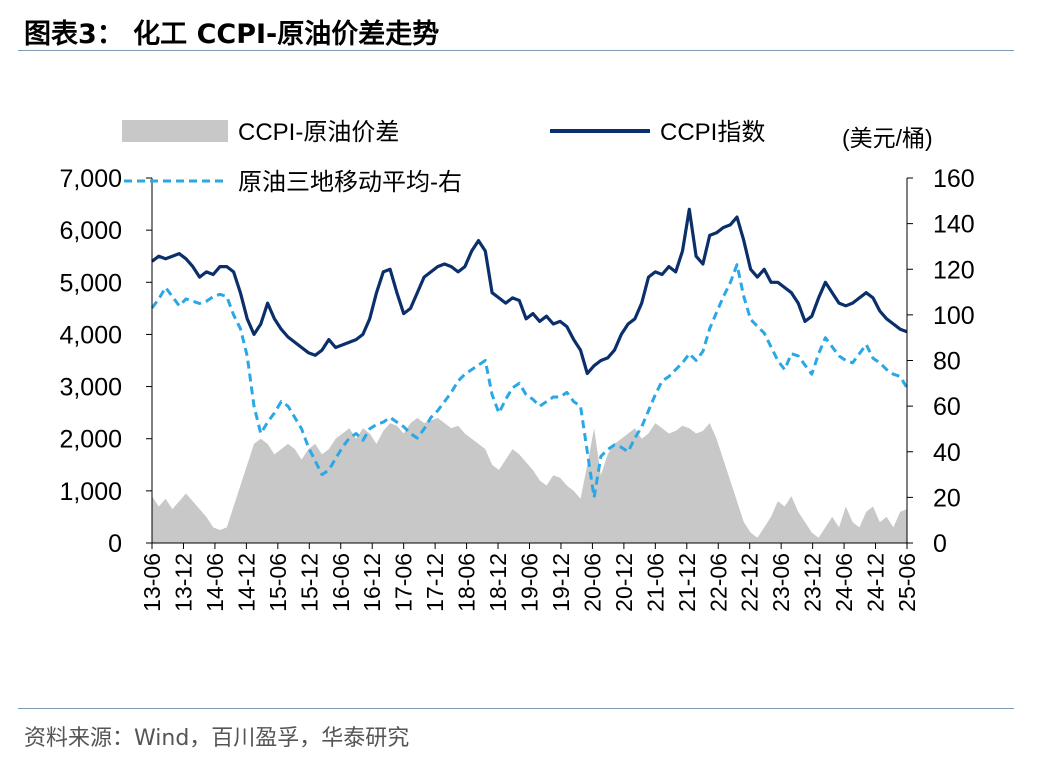 This screenshot has height=760, width=1048. I want to click on x-tick-label: 22-06, so click(718, 582).